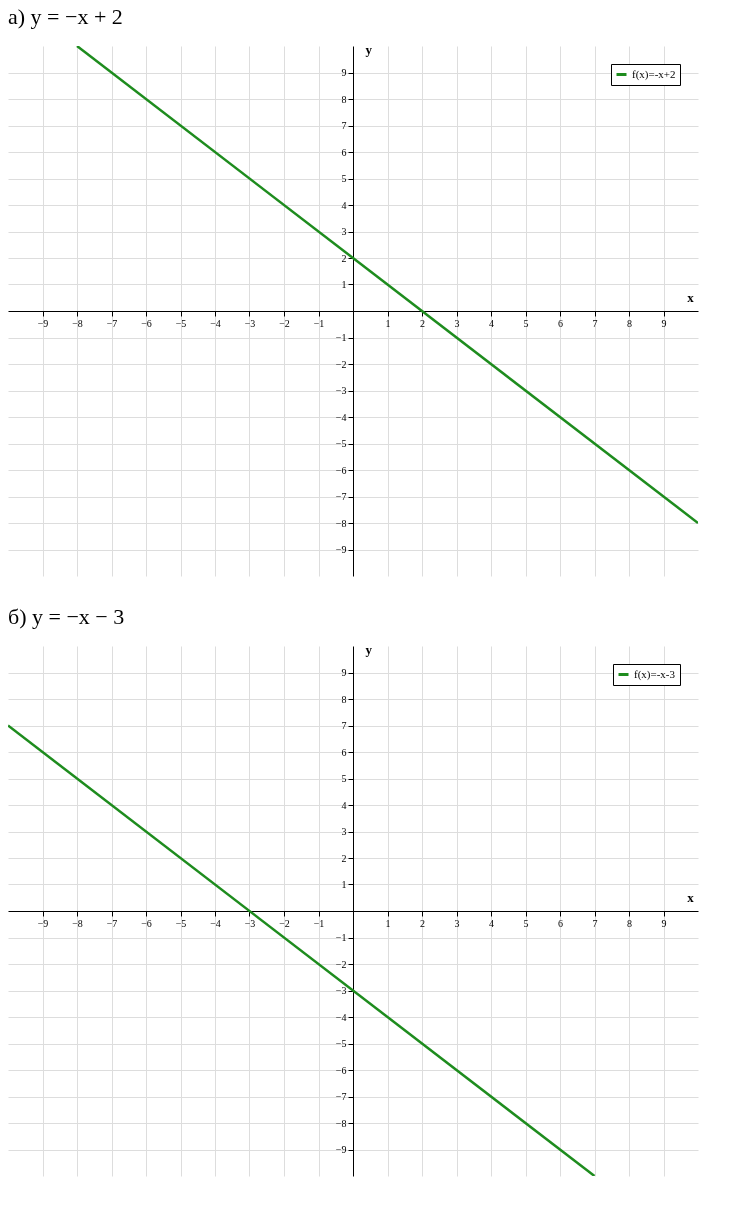  What do you see at coordinates (655, 674) in the screenshot?
I see `legend-label: f(x)=-x-3` at bounding box center [655, 674].